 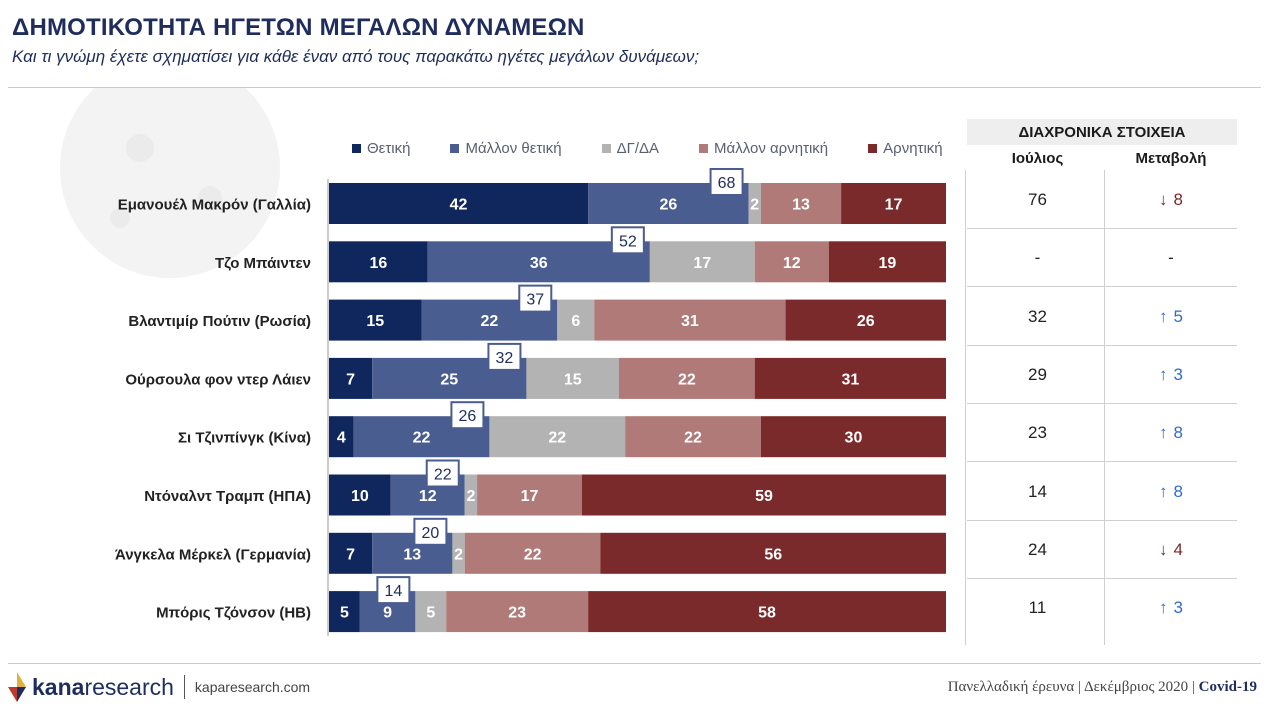 I want to click on positive-total-label: 26, so click(x=468, y=416).